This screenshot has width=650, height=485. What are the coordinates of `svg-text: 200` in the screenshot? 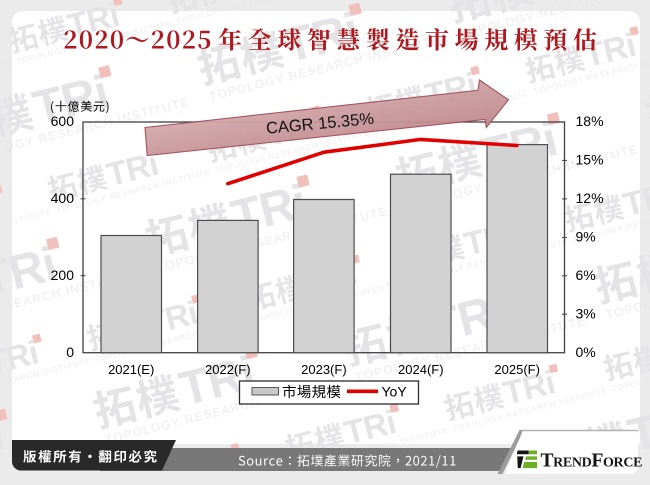 It's located at (63, 275).